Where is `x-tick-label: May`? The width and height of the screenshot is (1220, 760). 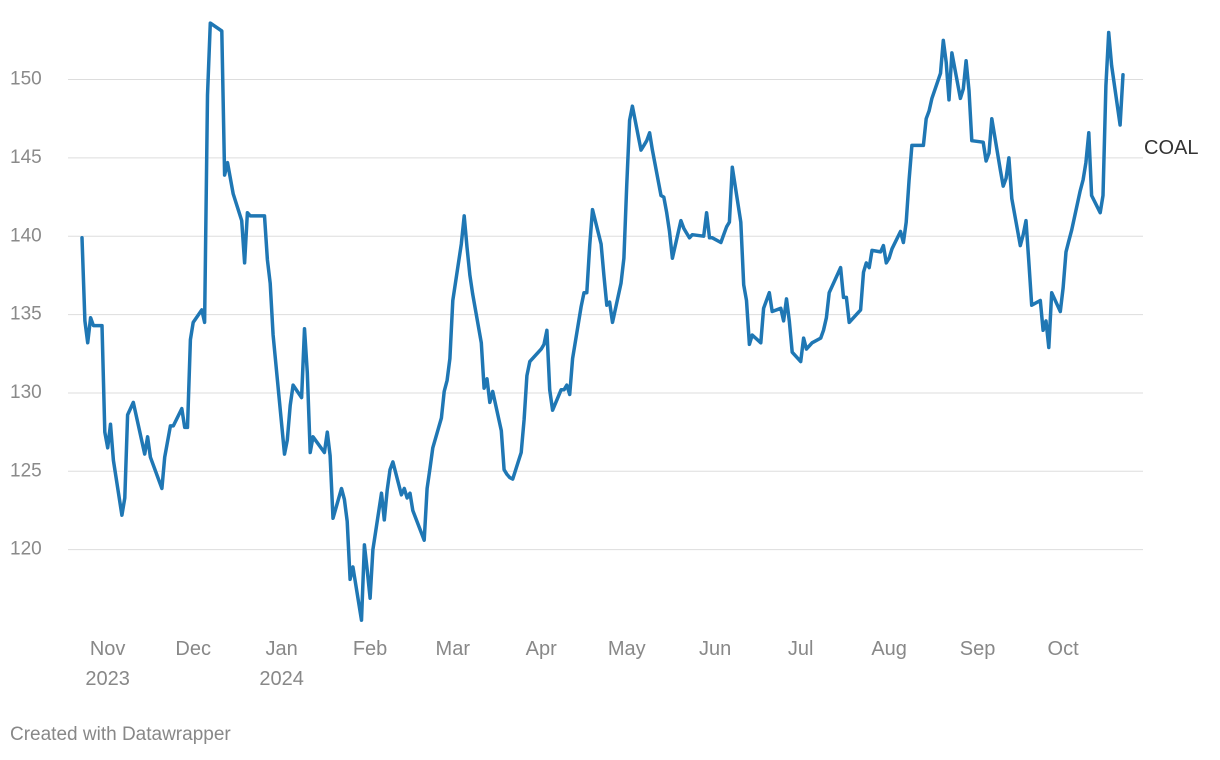 x-tick-label: May is located at coordinates (626, 649).